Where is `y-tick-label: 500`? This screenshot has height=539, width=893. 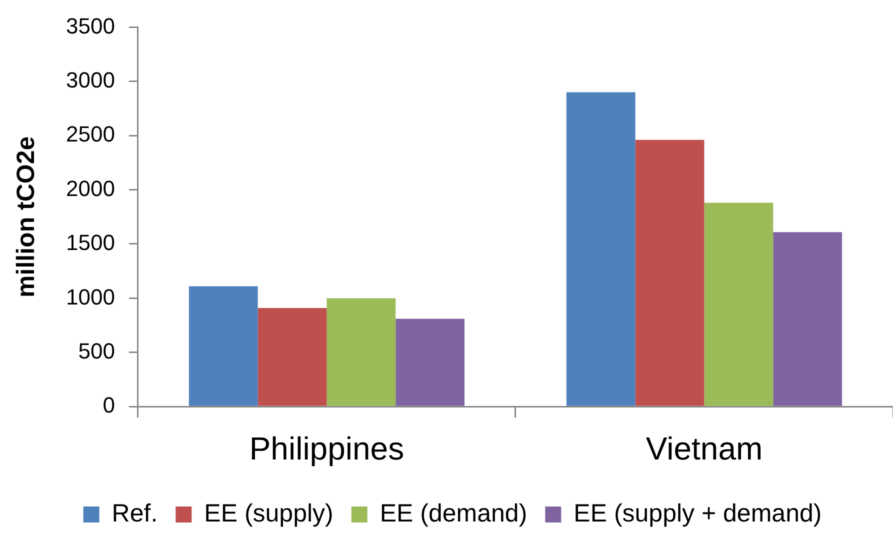 y-tick-label: 500 is located at coordinates (96, 351).